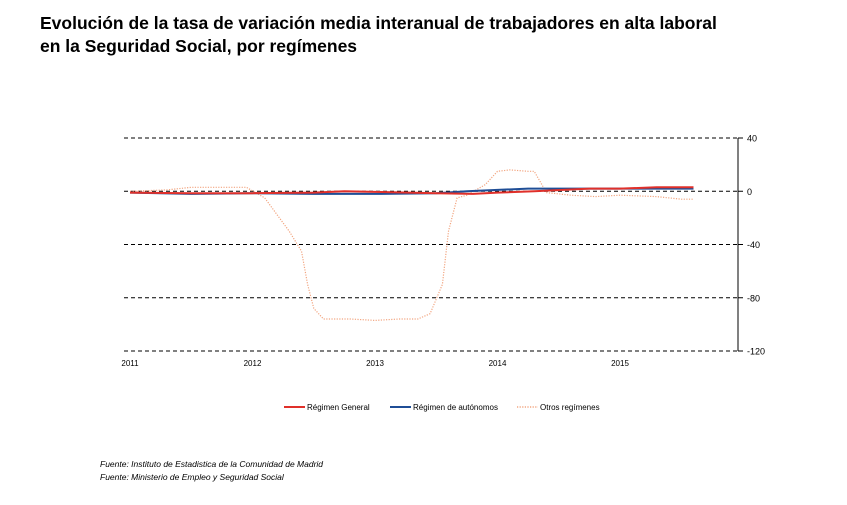 The width and height of the screenshot is (847, 505). I want to click on y-tick-label: -80, so click(753, 298).